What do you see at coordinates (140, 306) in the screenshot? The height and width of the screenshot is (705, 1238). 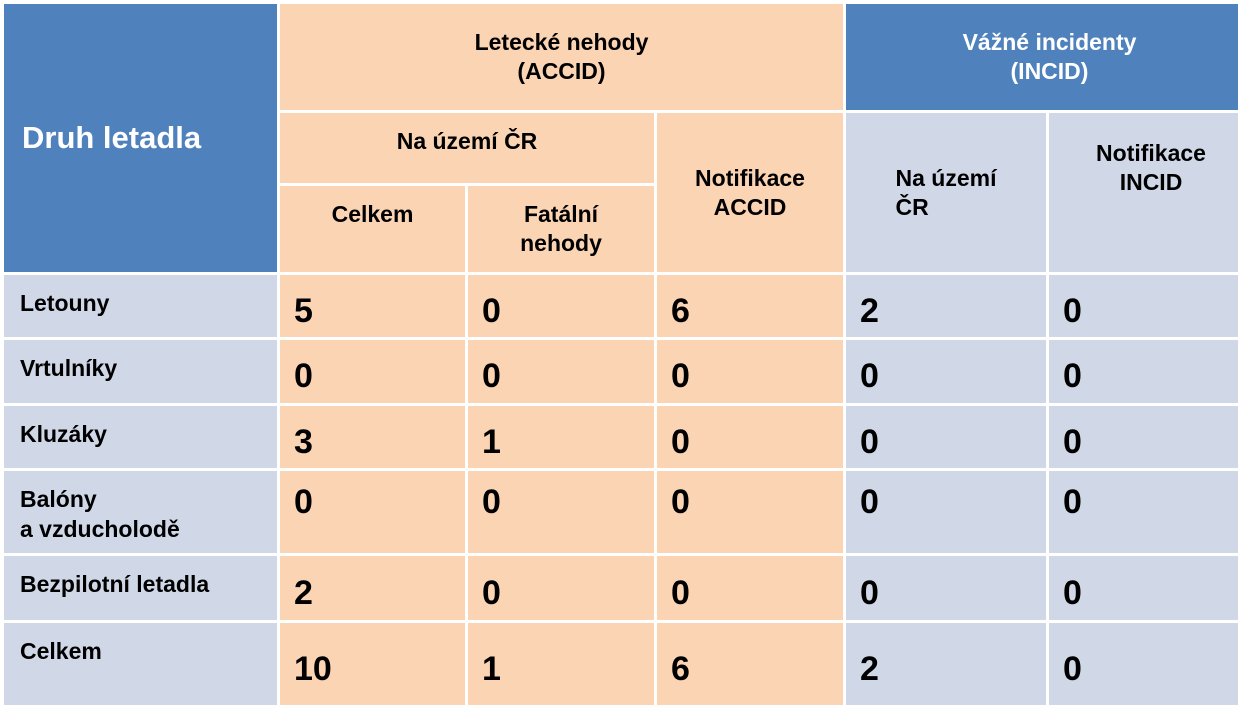 I see `row-label: Letouny` at bounding box center [140, 306].